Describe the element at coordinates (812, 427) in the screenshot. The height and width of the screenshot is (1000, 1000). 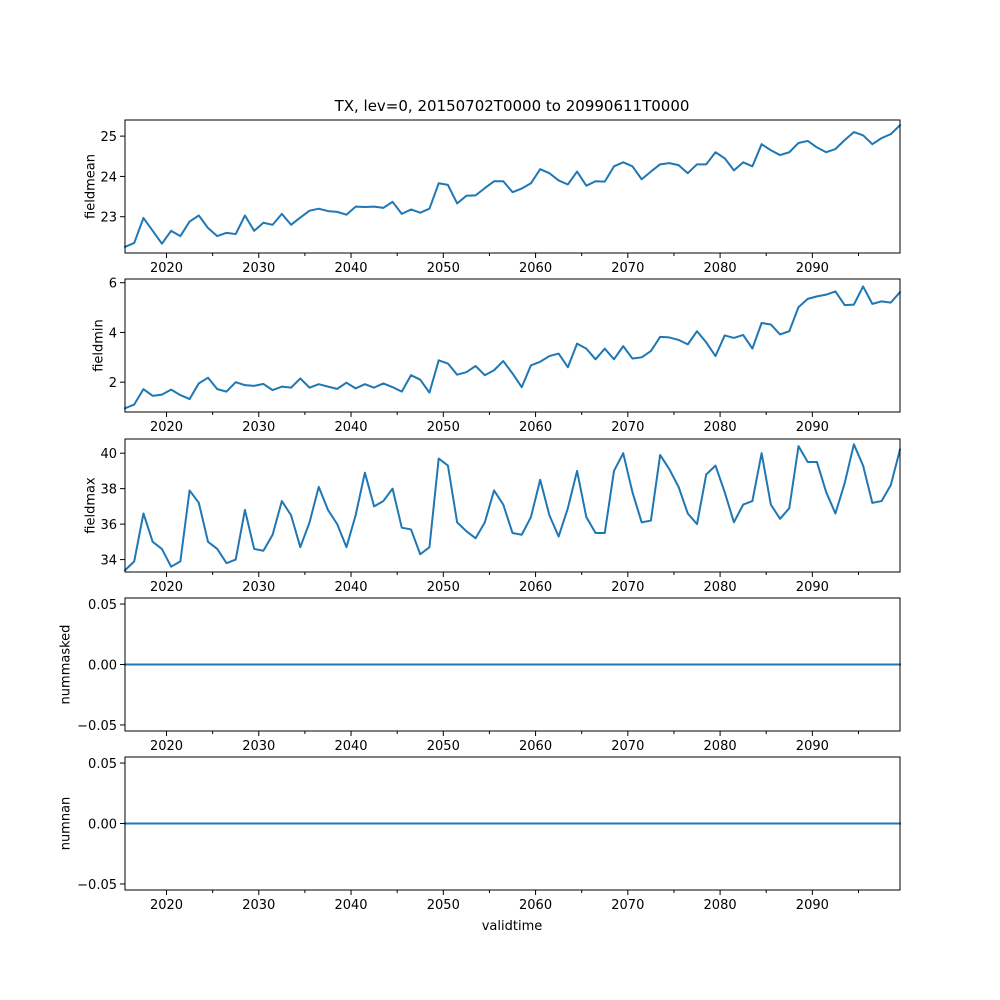
I see `fieldmin-x-tick-label: 2090` at that location.